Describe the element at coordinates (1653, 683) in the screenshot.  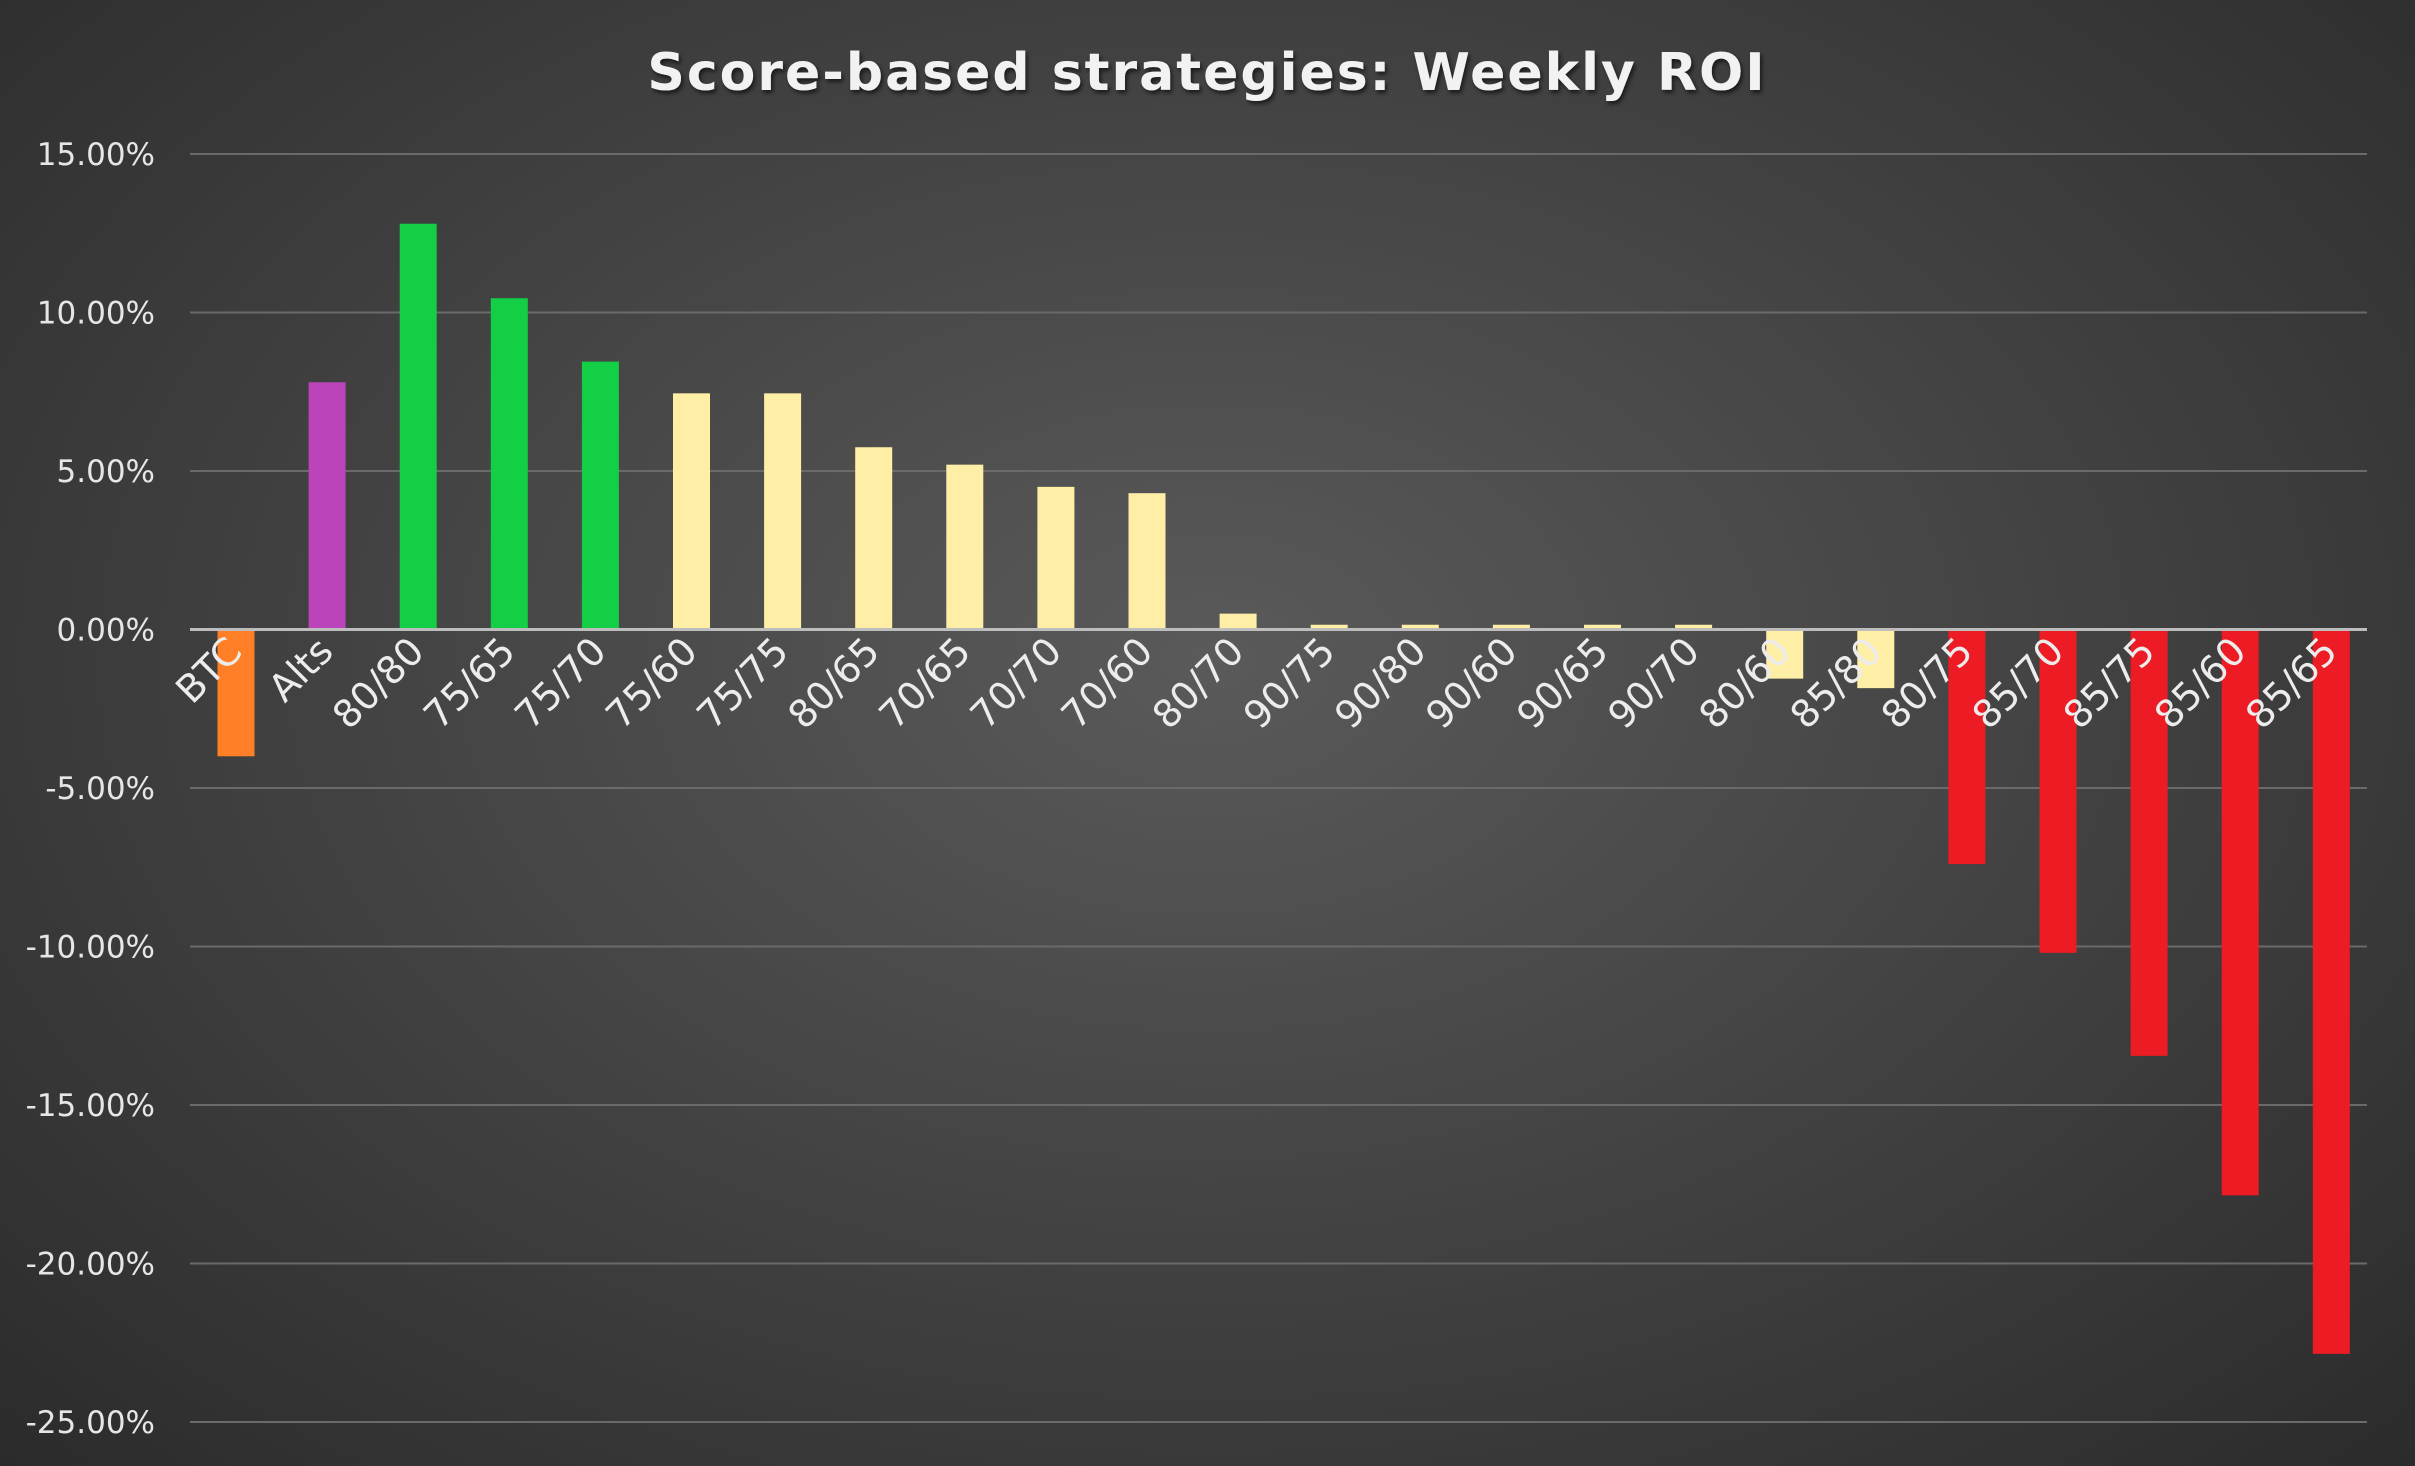
I see `x-tick-label: 90/70` at that location.